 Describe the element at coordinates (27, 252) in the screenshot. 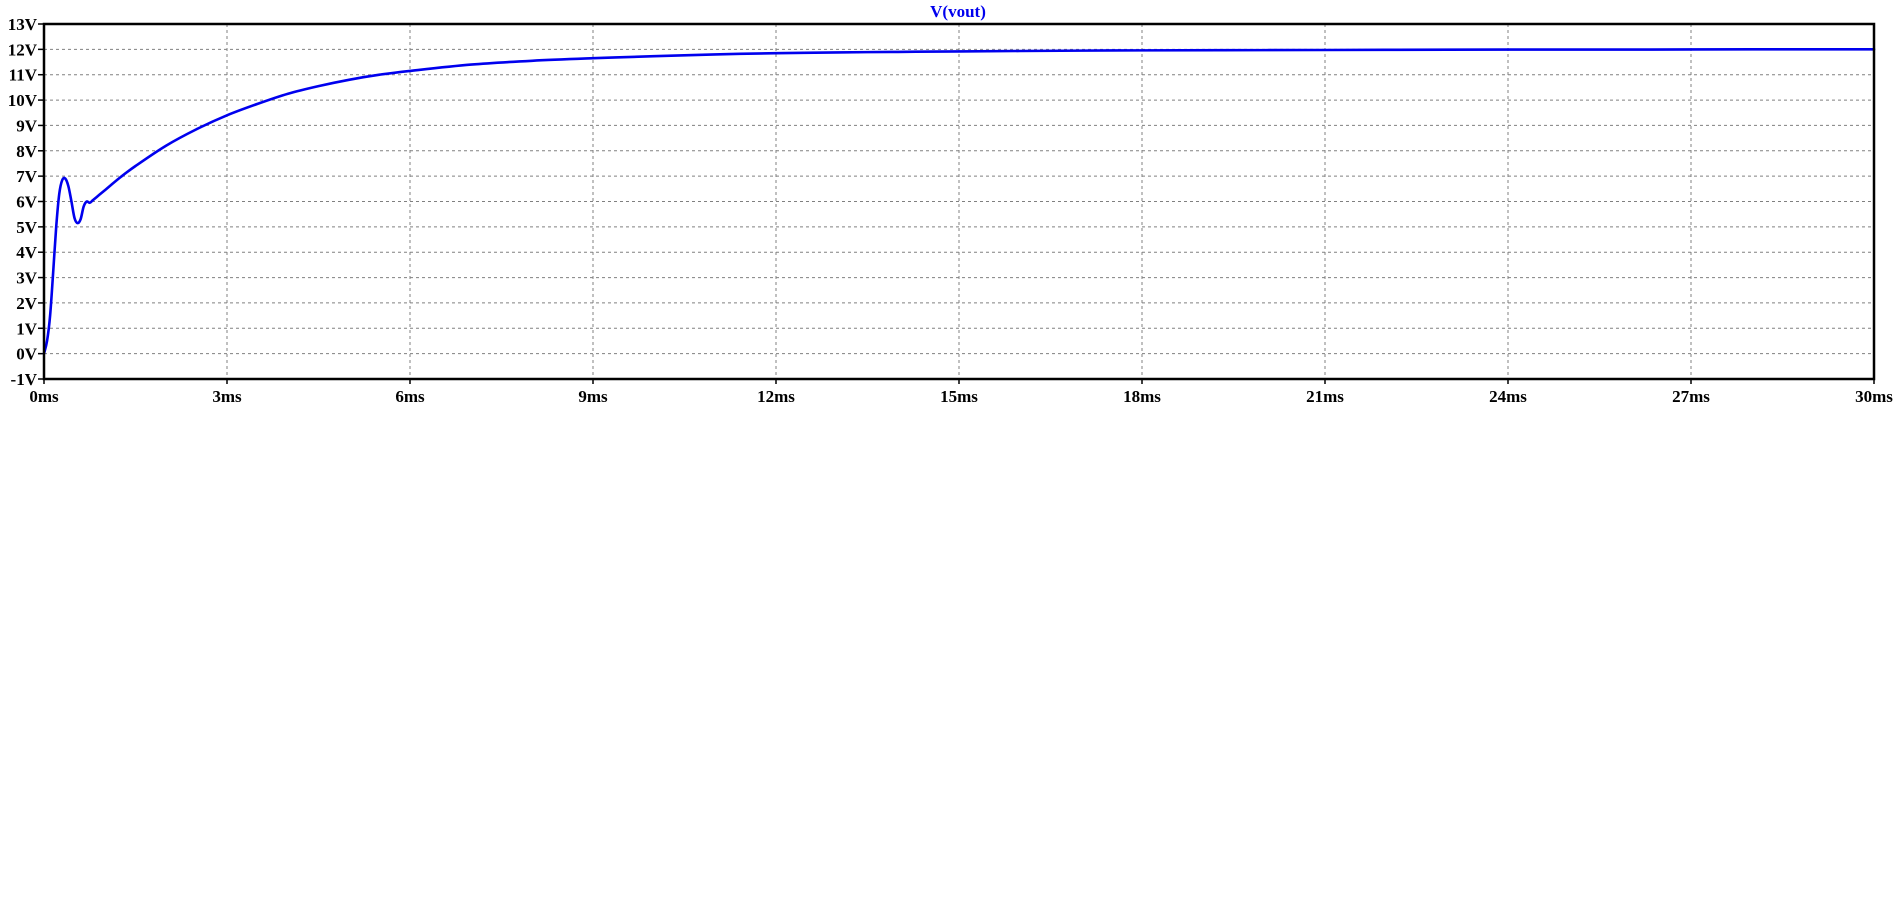

I see `y-tick-label: 4V` at that location.